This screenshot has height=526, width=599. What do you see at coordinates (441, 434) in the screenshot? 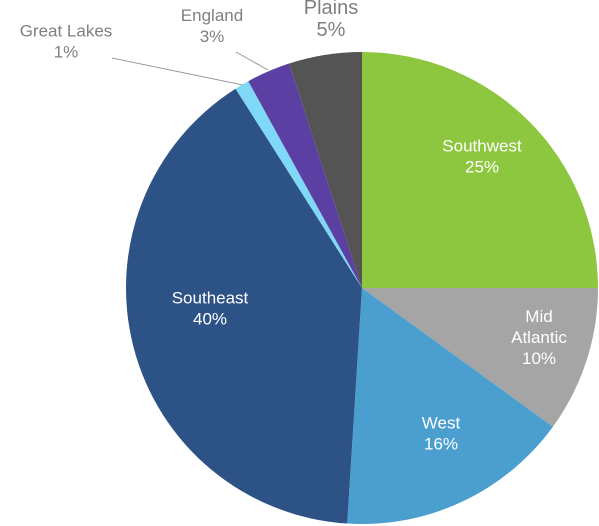
I see `slice-label-west: West 16%` at bounding box center [441, 434].